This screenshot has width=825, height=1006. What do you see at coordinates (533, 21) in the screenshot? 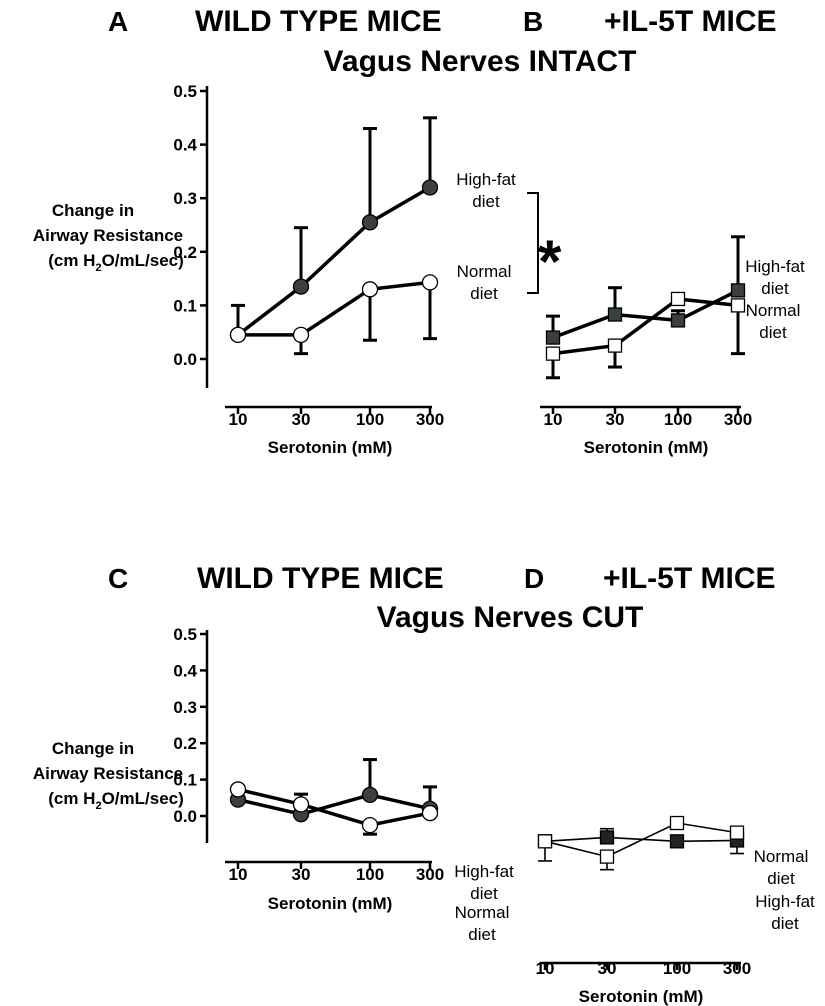
I see `panel-letter-b: B` at bounding box center [533, 21].